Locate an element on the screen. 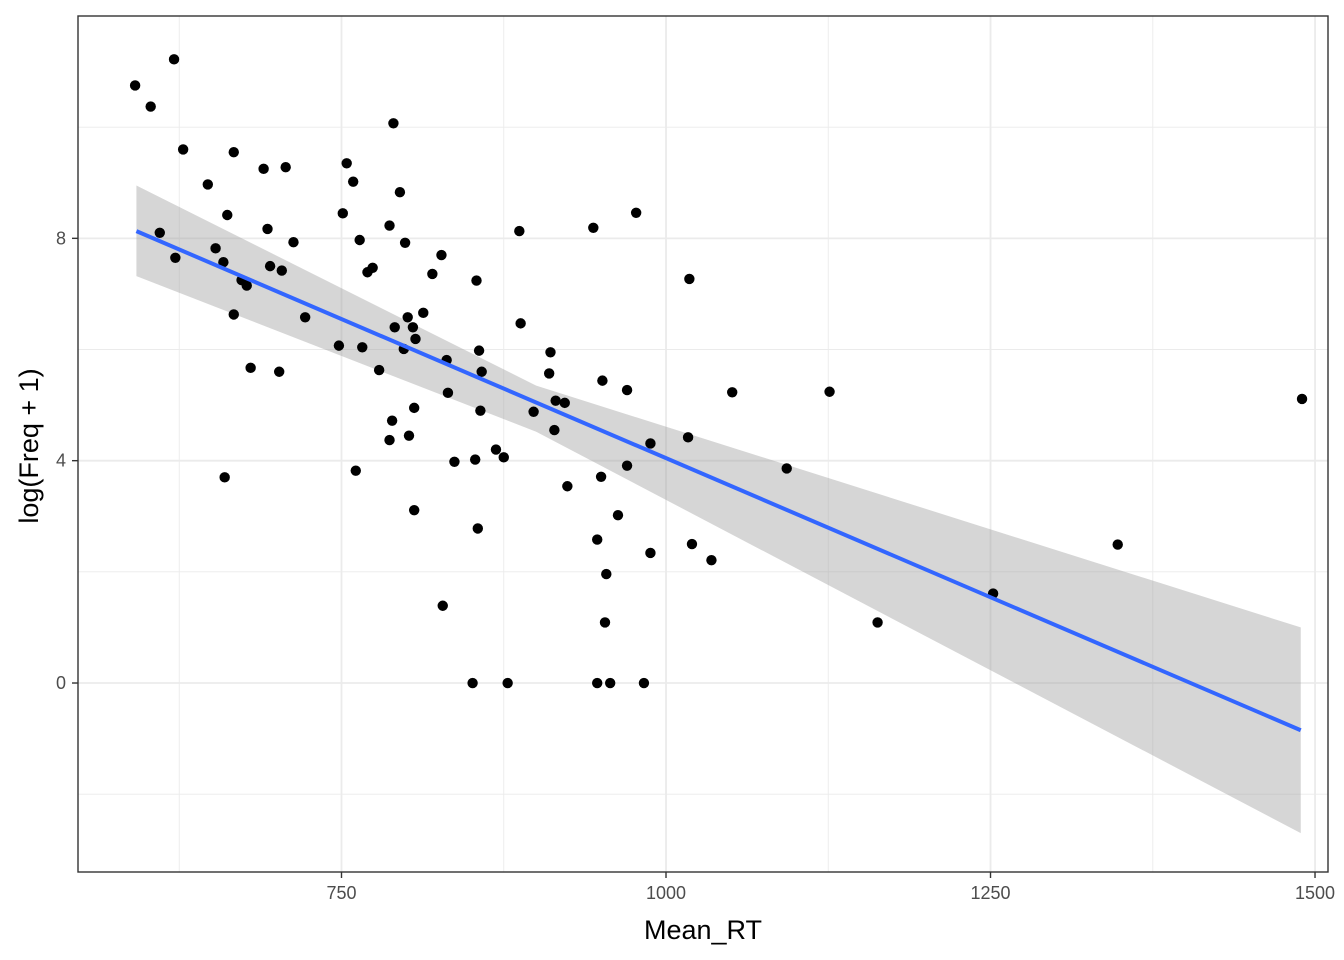 This screenshot has height=960, width=1344. y-axis-ticks: 0 4 8 is located at coordinates (67, 460).